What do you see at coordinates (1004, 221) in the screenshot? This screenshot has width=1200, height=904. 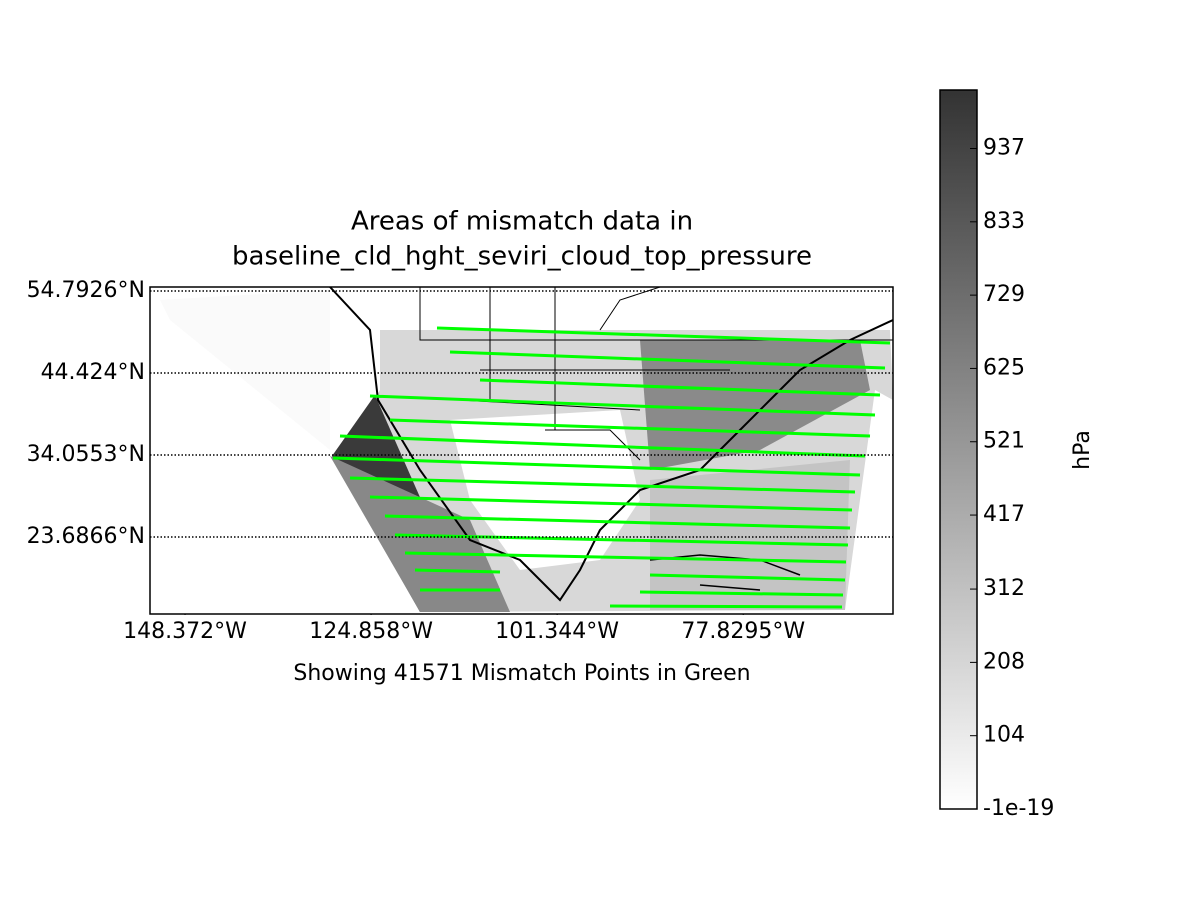 I see `colorbar-tick-label: 833` at bounding box center [1004, 221].